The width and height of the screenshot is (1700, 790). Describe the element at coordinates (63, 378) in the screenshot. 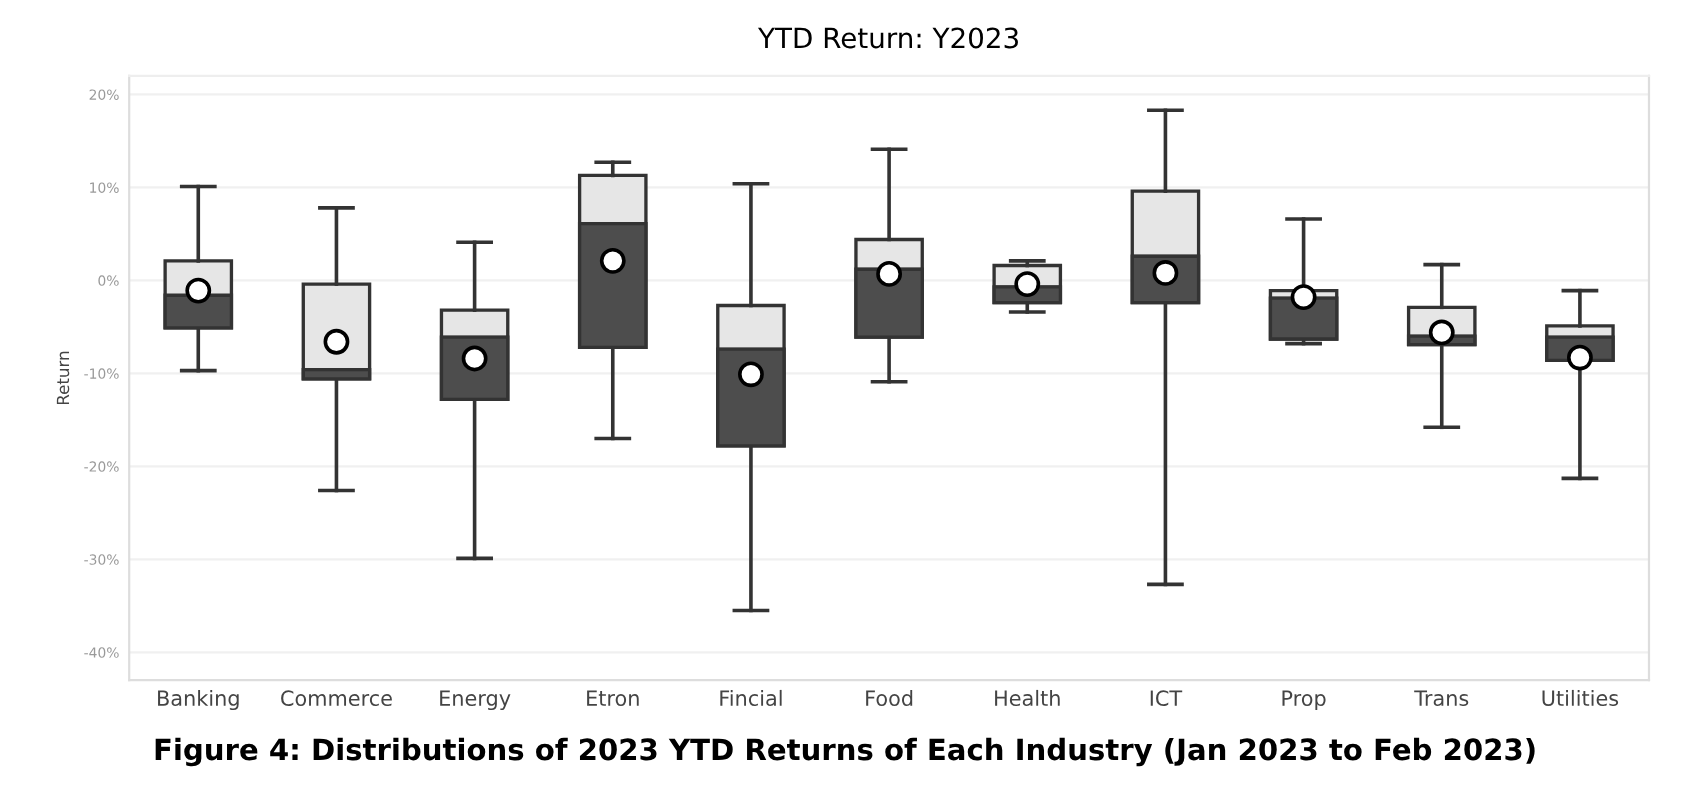

I see `y-axis-title: Return` at that location.